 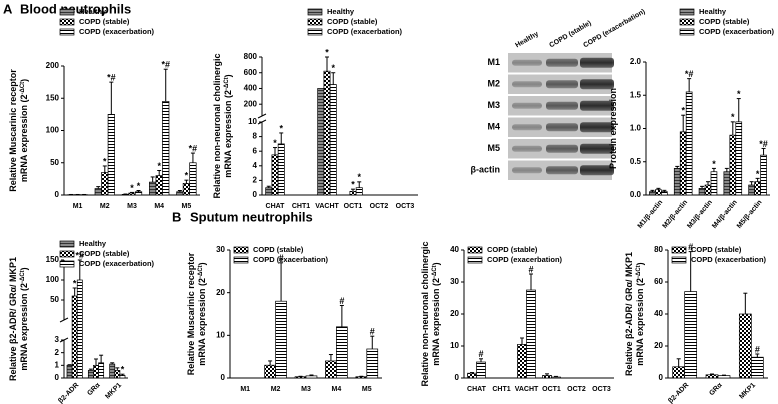 I want to click on y-tick-label: 0.5, so click(x=636, y=161).